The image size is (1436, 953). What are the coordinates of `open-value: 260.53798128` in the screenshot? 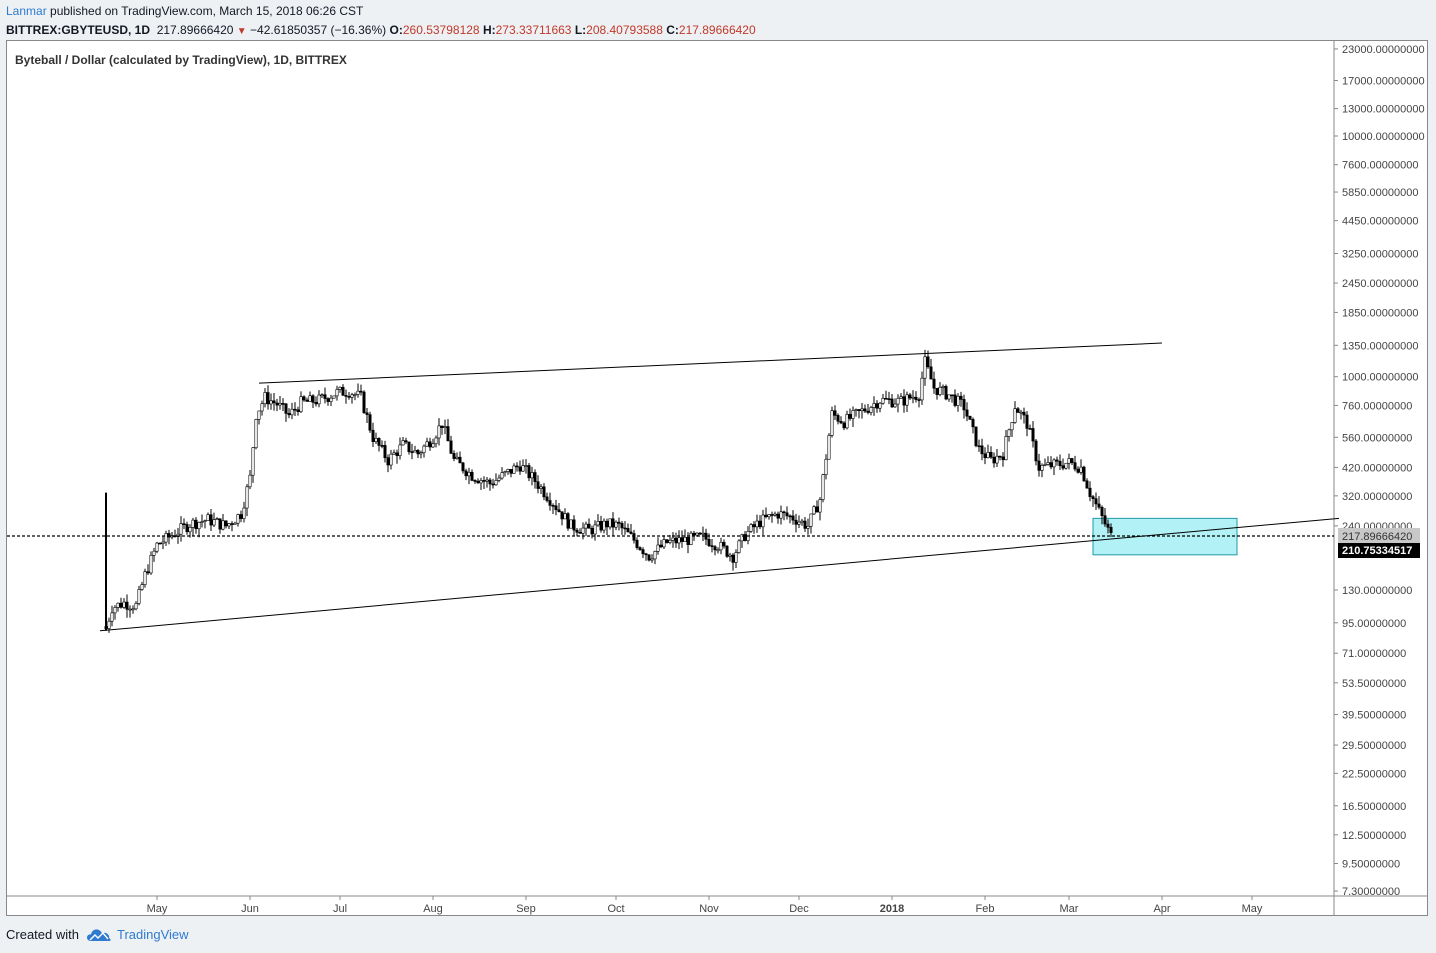 It's located at (441, 30).